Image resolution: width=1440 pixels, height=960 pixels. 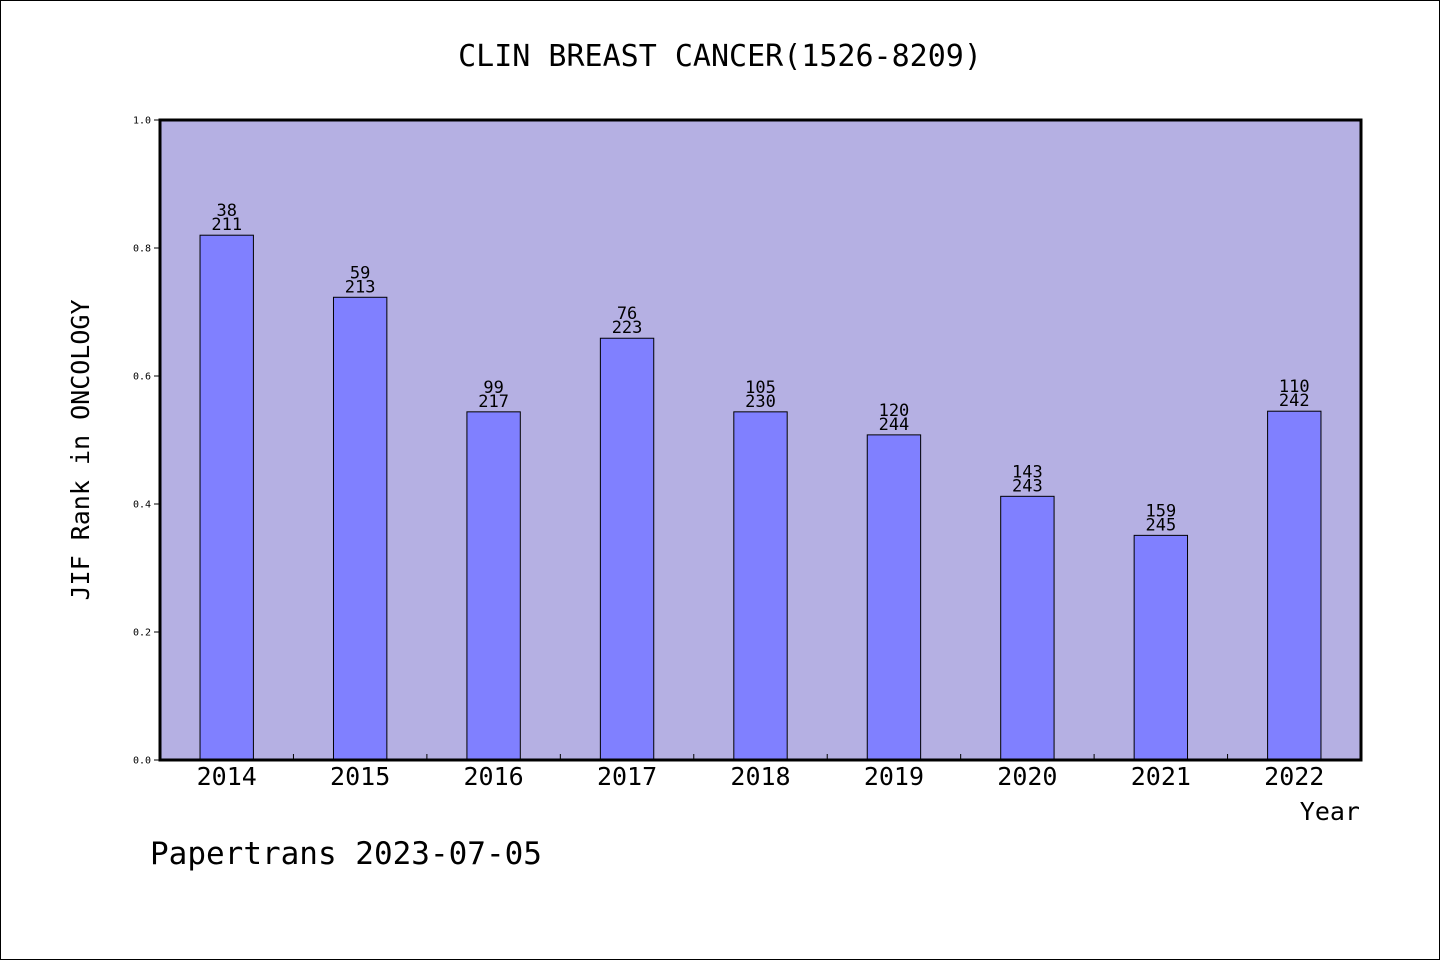 I want to click on bar-label-rank-2019: 120, so click(x=894, y=411).